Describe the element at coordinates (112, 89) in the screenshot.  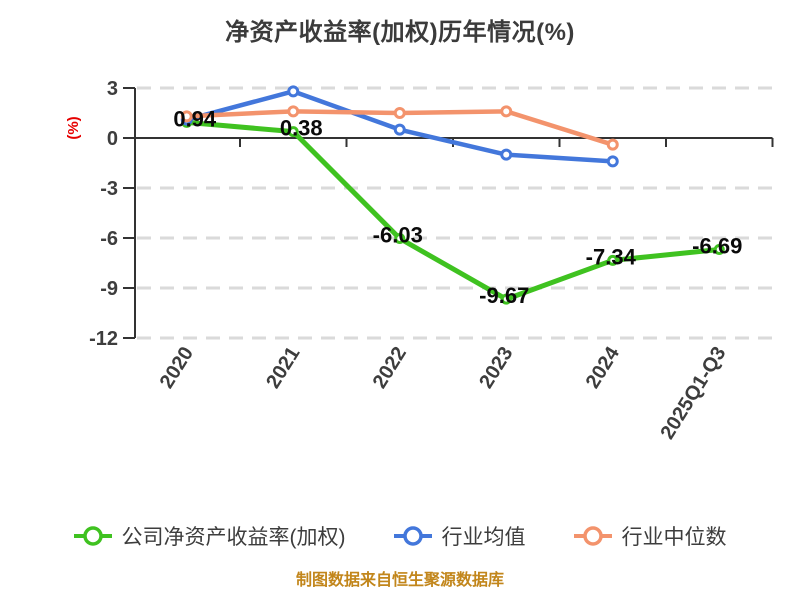
I see `y-tick-label: 3` at that location.